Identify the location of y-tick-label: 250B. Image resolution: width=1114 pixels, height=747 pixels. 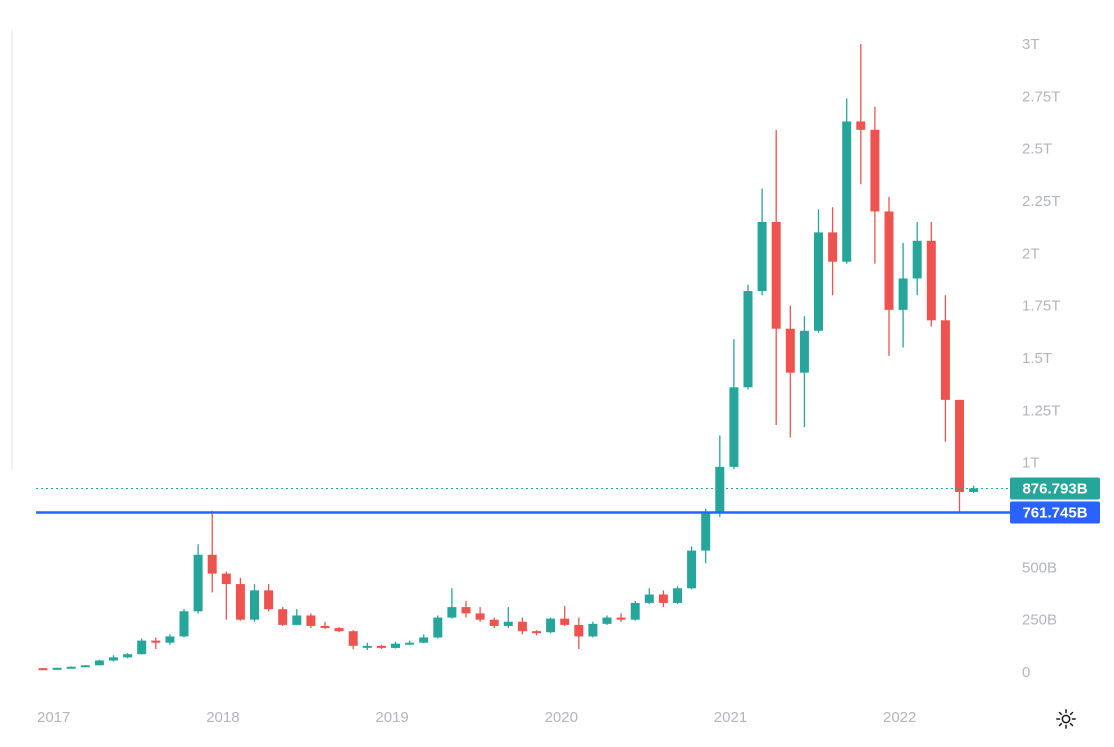
(1039, 620).